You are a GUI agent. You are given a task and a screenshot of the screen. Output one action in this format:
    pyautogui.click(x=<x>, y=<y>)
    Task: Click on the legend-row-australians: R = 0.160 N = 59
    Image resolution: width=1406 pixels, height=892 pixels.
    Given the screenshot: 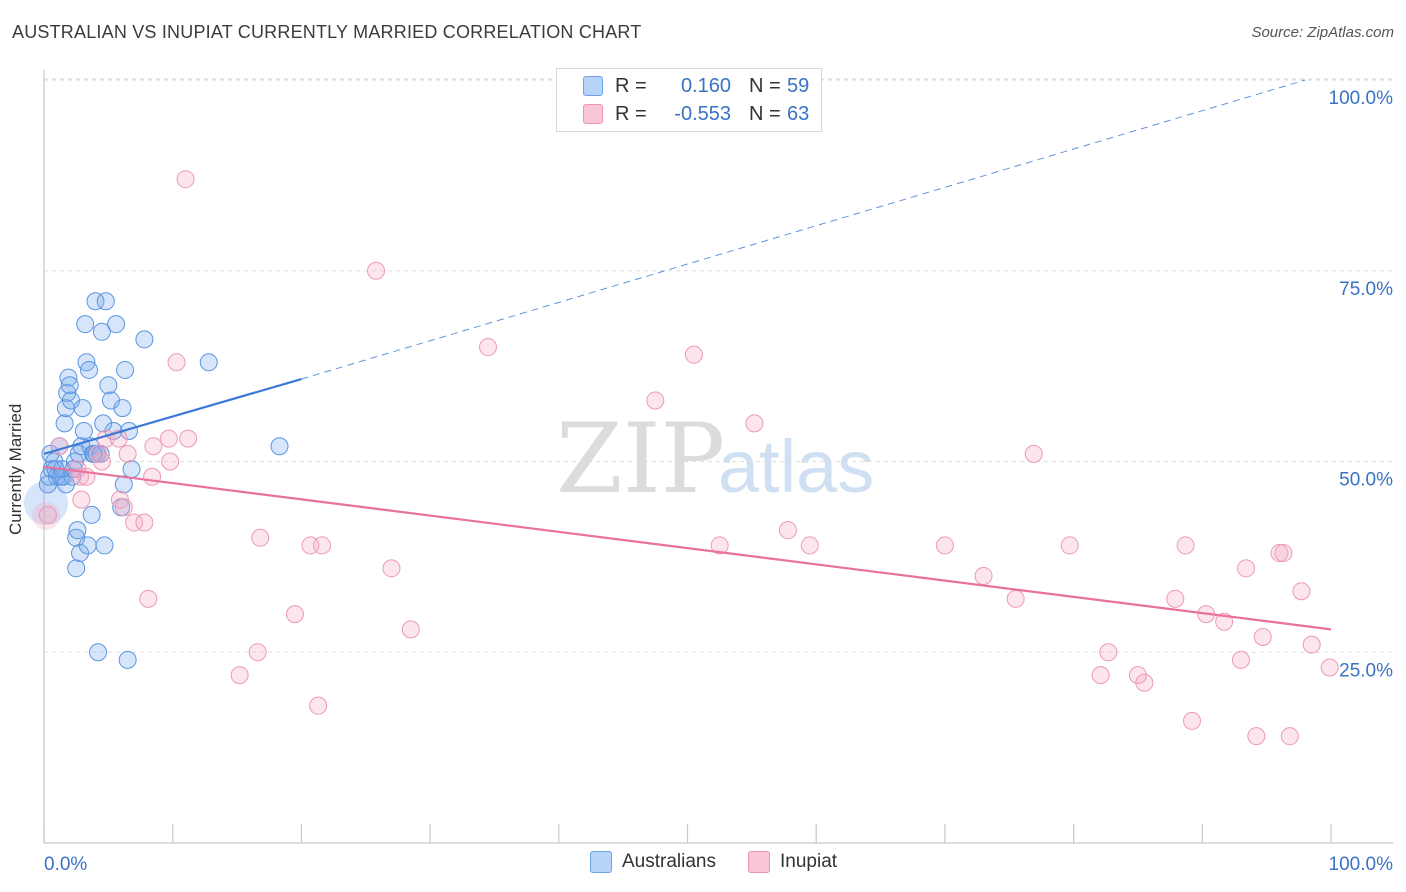 What is the action you would take?
    pyautogui.click(x=683, y=86)
    